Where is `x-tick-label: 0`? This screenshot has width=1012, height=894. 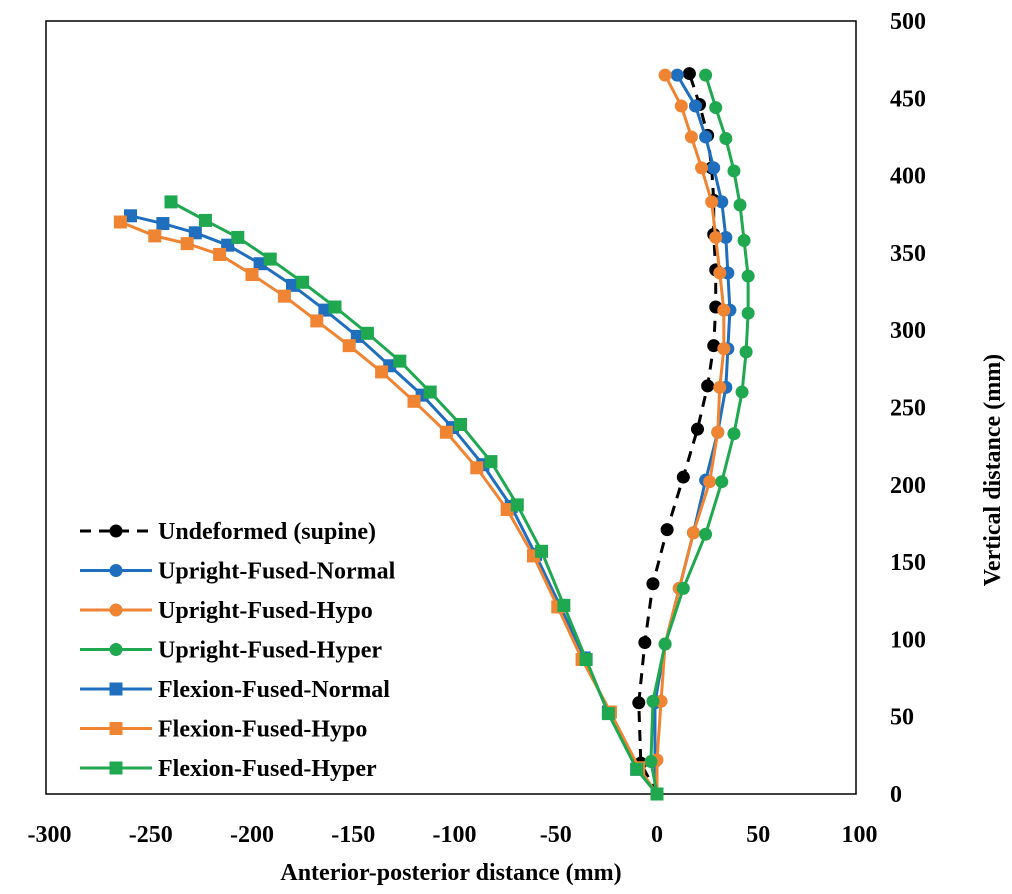
x-tick-label: 0 is located at coordinates (657, 835).